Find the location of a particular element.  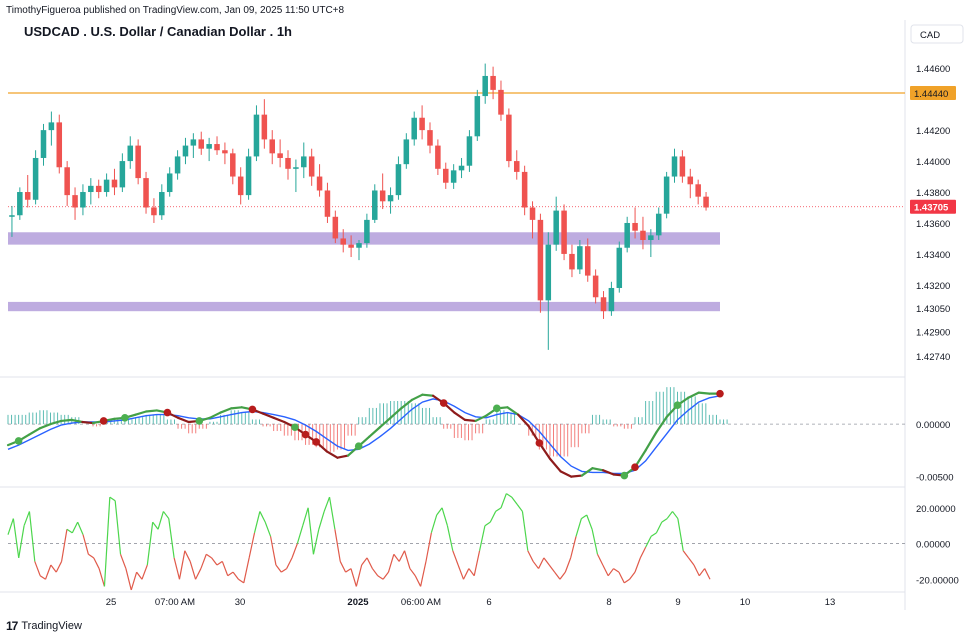

resistance-price-tag is located at coordinates (933, 92).